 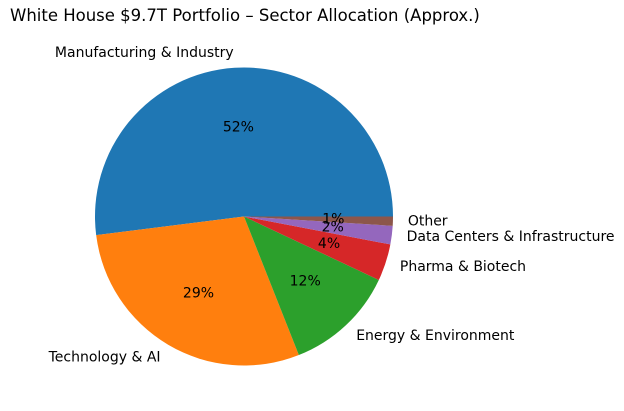 What do you see at coordinates (318, 230) in the screenshot?
I see `pie-slice-data-centers-infrastructure` at bounding box center [318, 230].